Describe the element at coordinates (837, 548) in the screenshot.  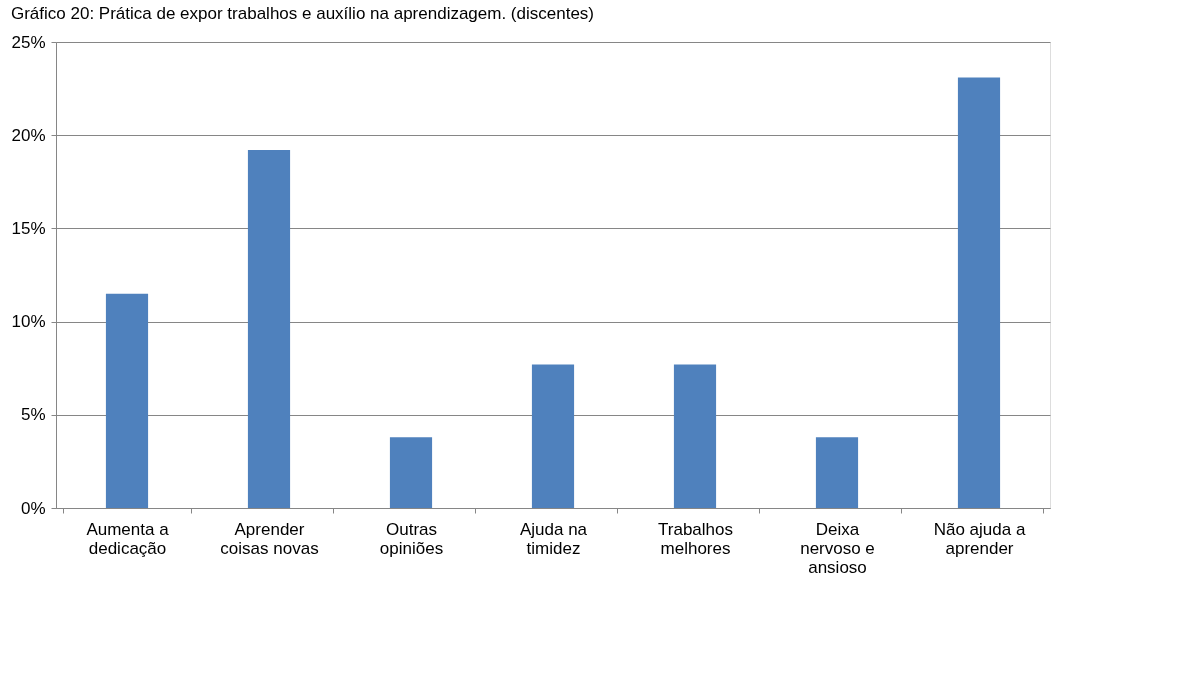
I see `category-label: nervoso e` at that location.